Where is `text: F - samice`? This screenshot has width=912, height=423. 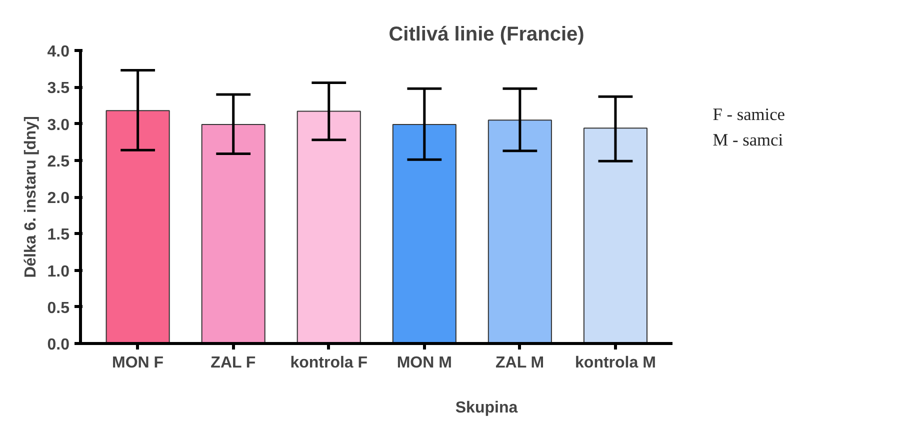
text: F - samice is located at coordinates (749, 114).